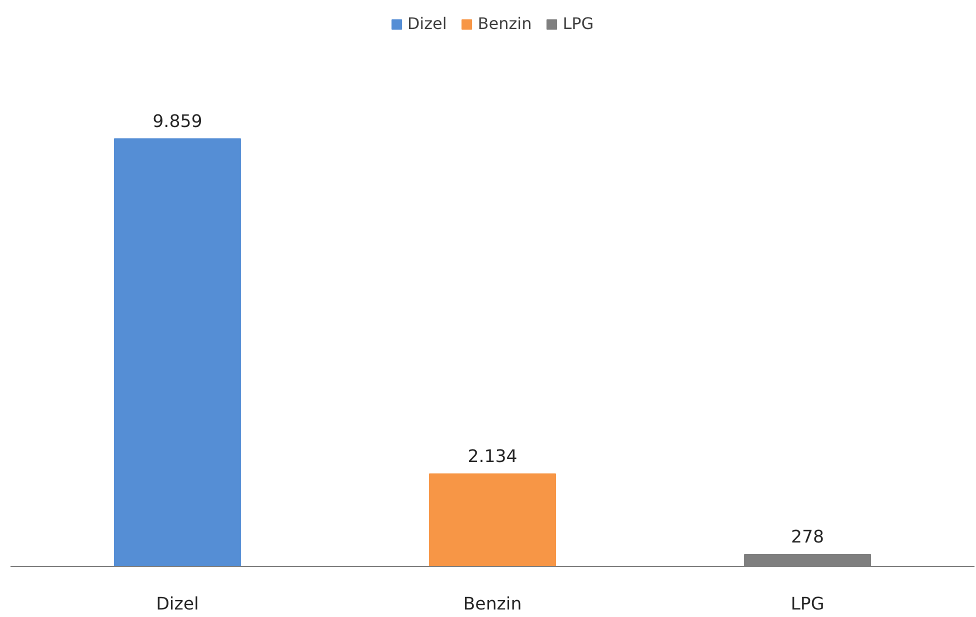 This screenshot has height=617, width=976. I want to click on x-tick-label: Dizel, so click(177, 604).